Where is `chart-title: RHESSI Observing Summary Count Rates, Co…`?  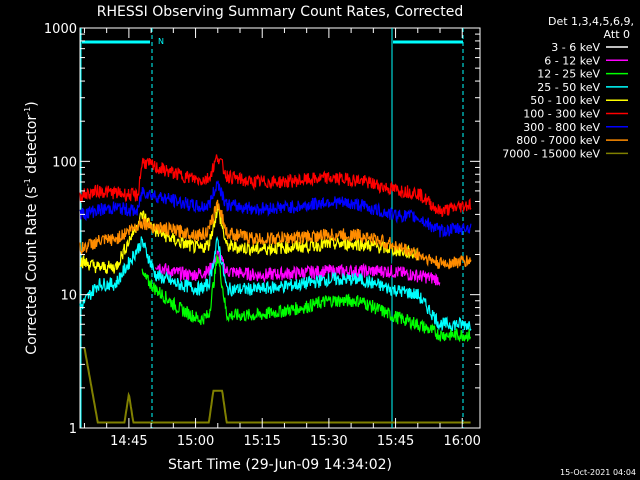
chart-title: RHESSI Observing Summary Count Rates, Co… is located at coordinates (280, 12).